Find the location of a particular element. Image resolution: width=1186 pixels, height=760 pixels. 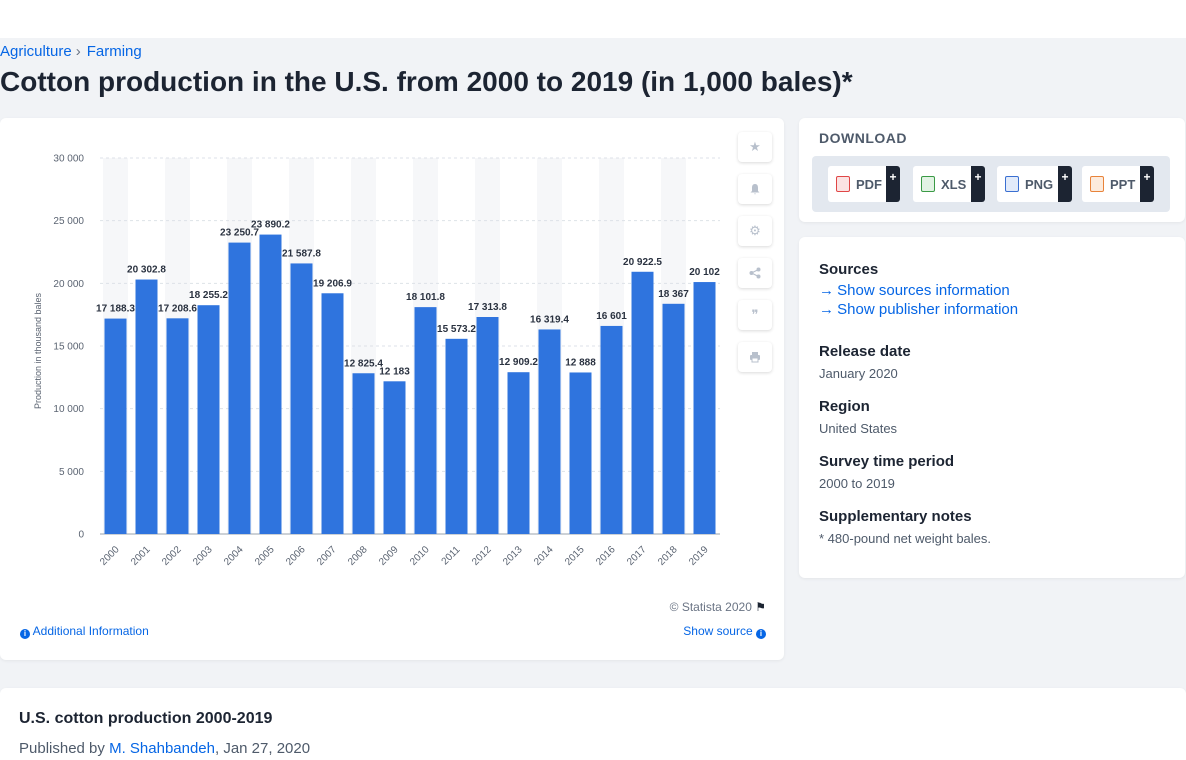

additional-information-label: Additional Information is located at coordinates (90, 631).